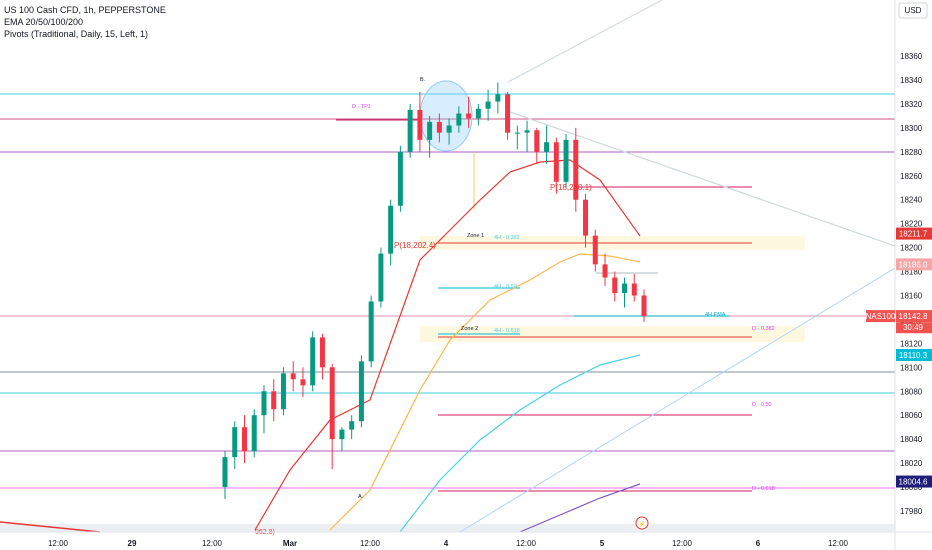  What do you see at coordinates (913, 10) in the screenshot?
I see `currency-label: USD` at bounding box center [913, 10].